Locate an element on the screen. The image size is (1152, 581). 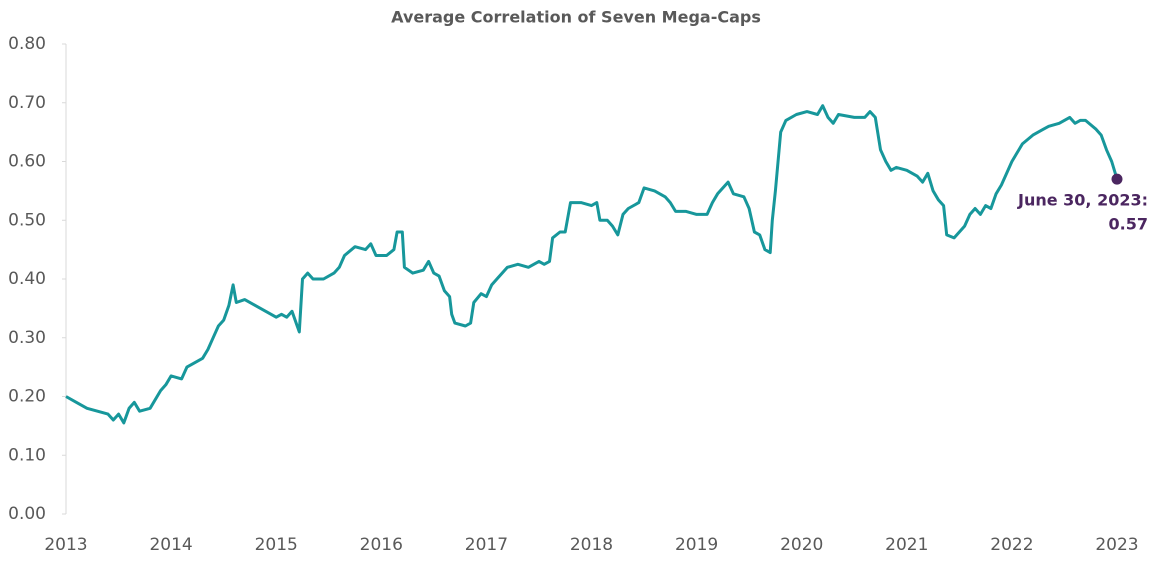
y-tick-label: 0.60 is located at coordinates (27, 162).